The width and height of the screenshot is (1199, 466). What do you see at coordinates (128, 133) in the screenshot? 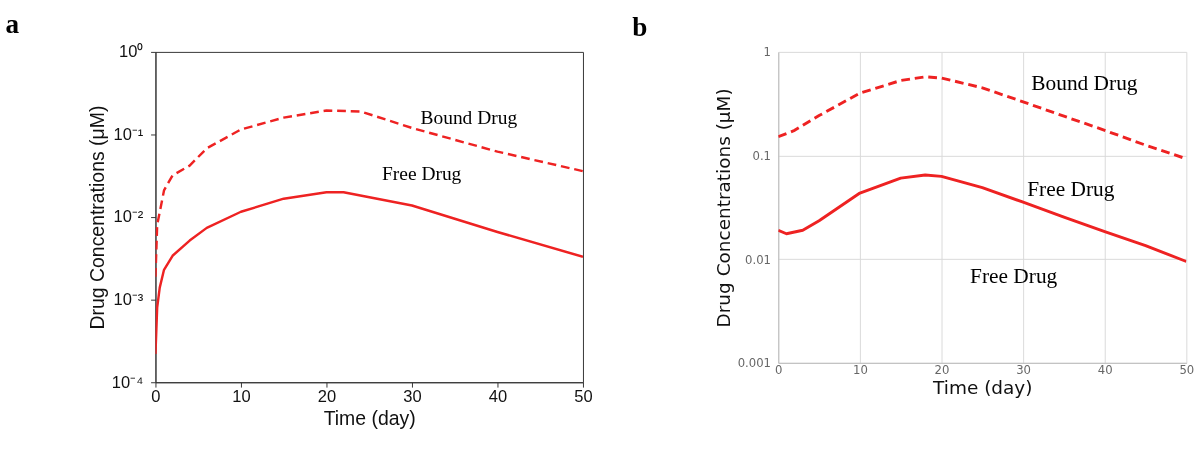
I see `y-tick-label: 10⁻¹` at bounding box center [128, 133].